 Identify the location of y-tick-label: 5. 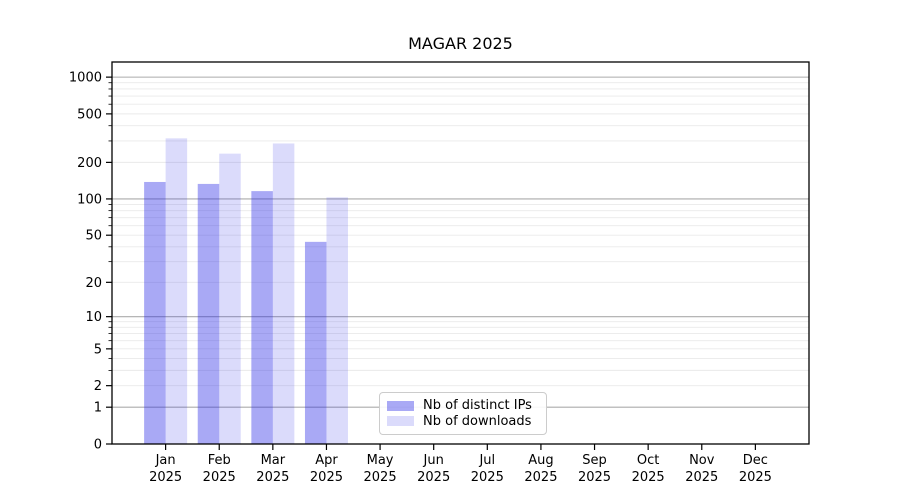
(98, 349).